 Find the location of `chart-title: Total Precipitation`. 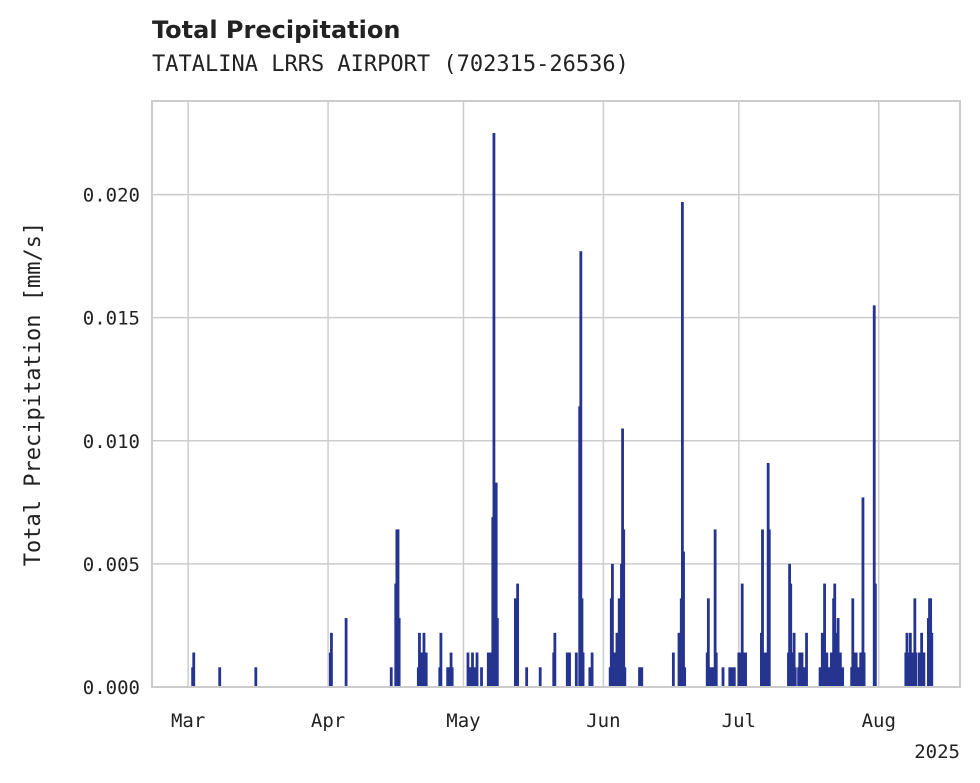

chart-title: Total Precipitation is located at coordinates (276, 30).